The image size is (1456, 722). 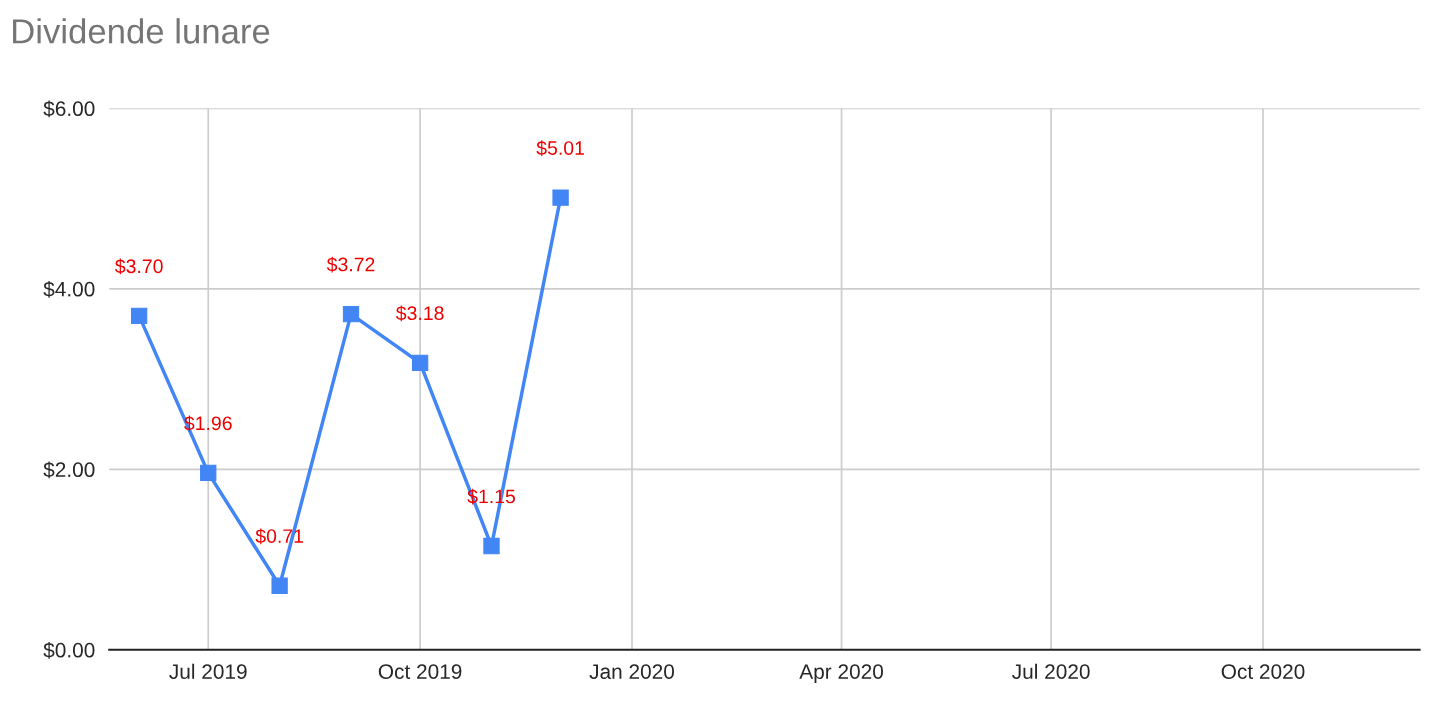 What do you see at coordinates (632, 671) in the screenshot?
I see `x-tick-label: Jan 2020` at bounding box center [632, 671].